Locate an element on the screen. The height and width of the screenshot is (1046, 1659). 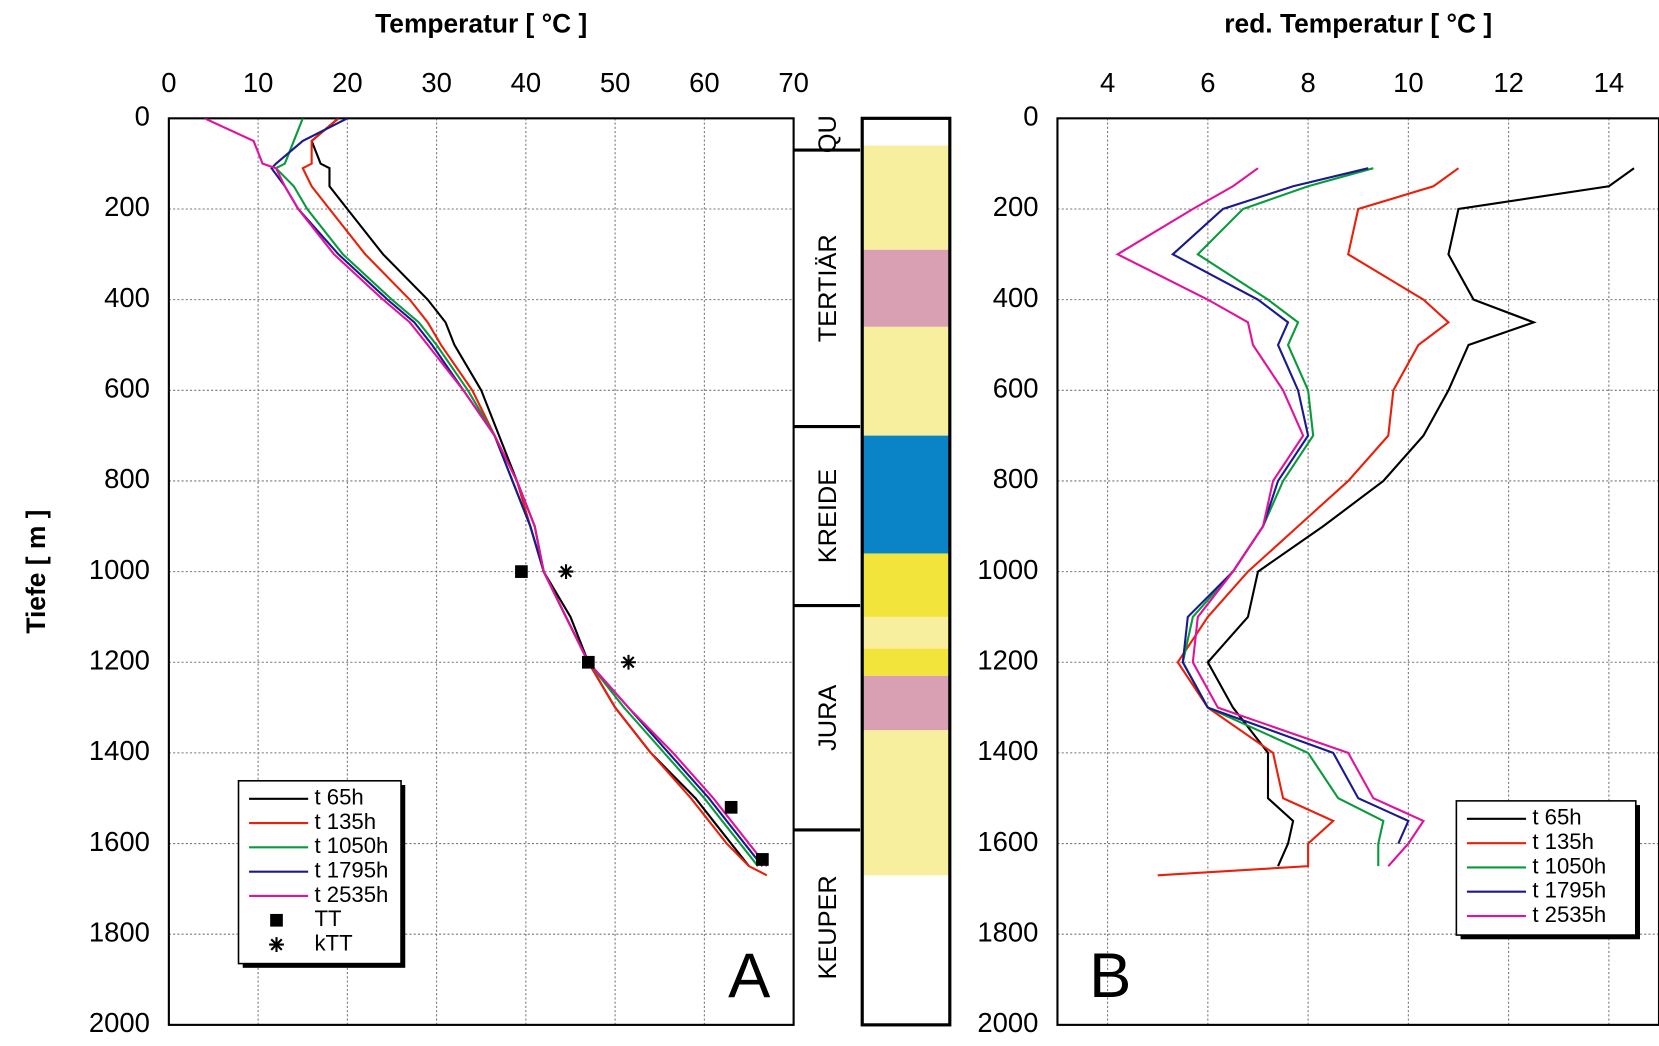
formation-label: JURA is located at coordinates (828, 718).